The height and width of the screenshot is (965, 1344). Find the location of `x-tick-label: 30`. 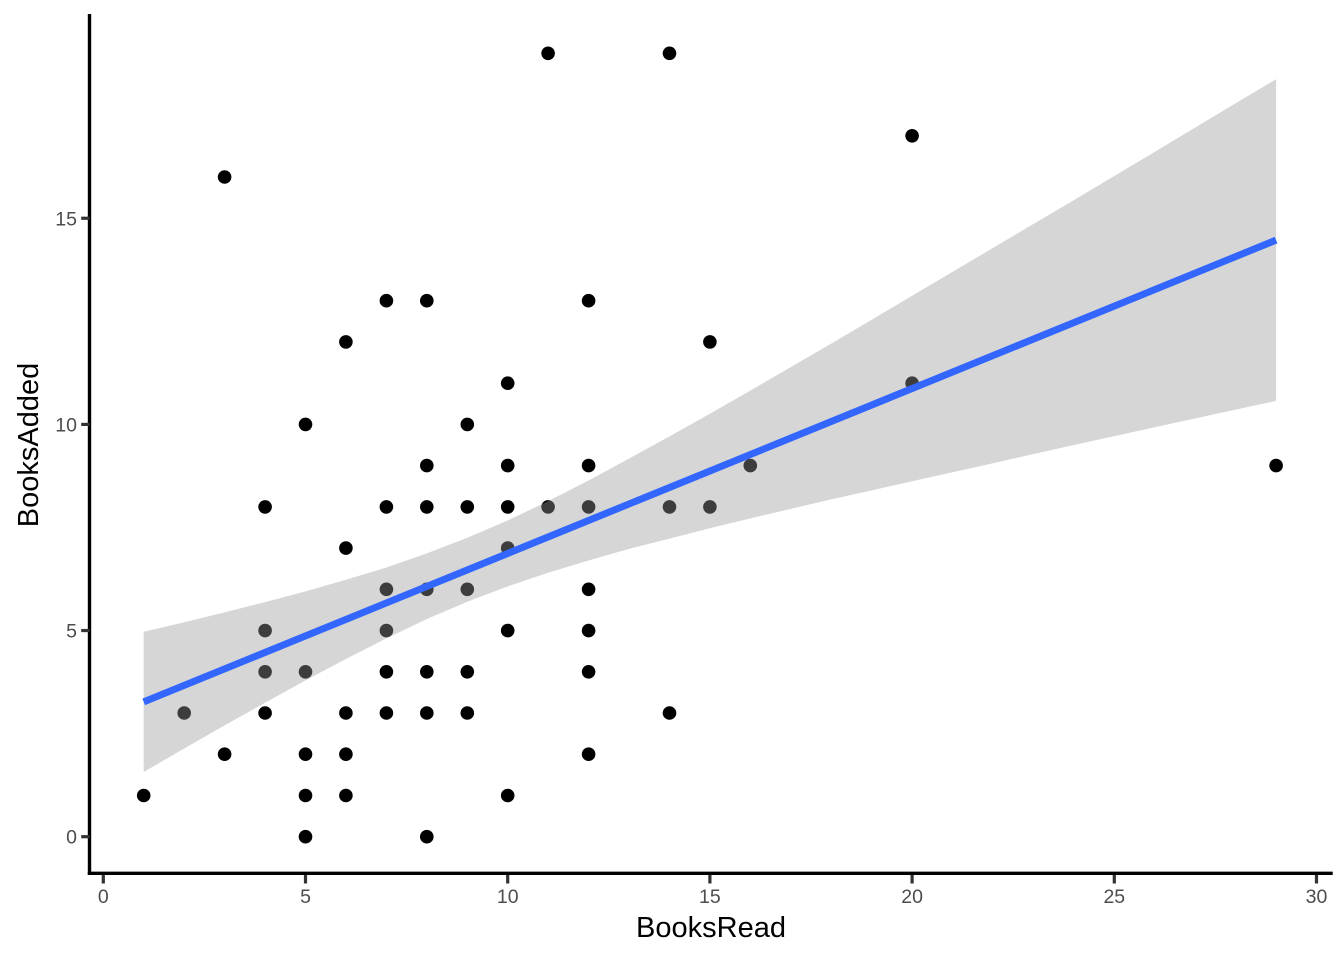

x-tick-label: 30 is located at coordinates (1317, 897).